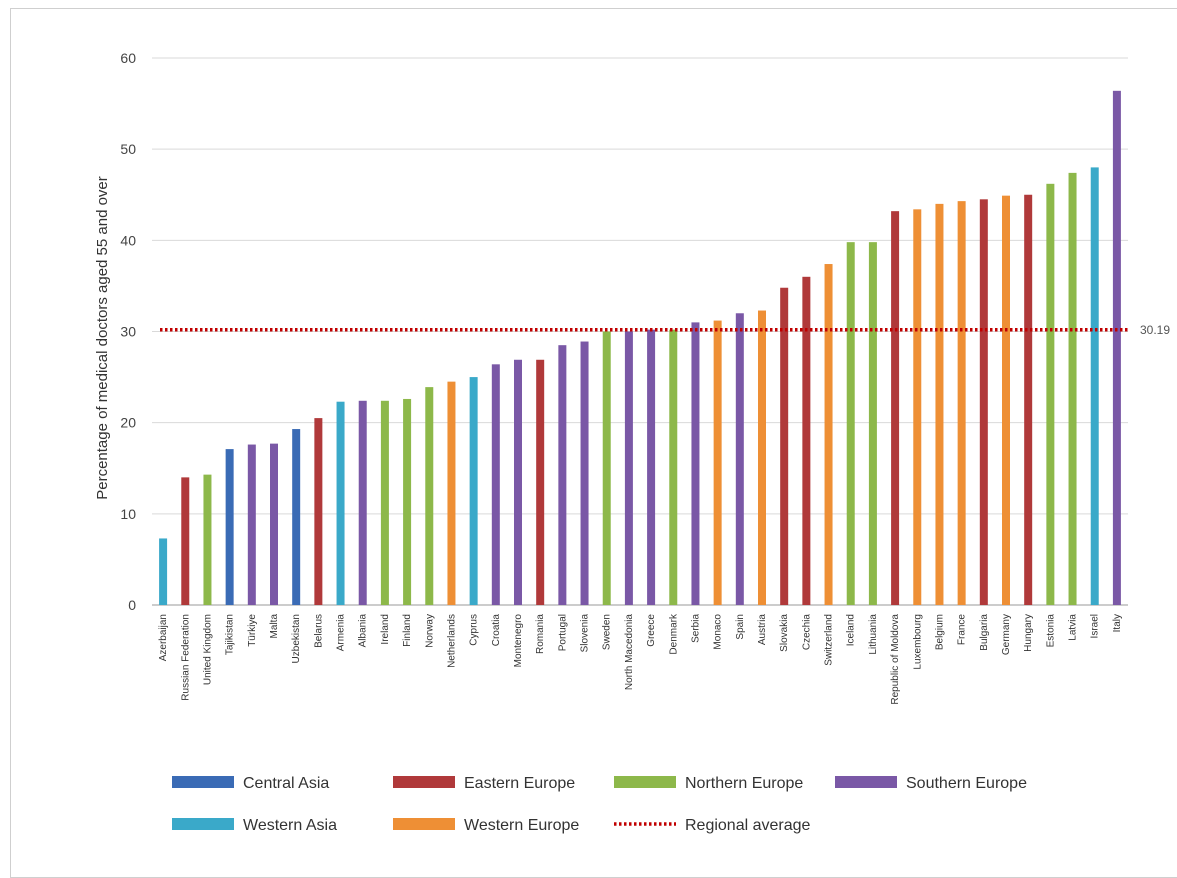 This screenshot has width=1177, height=878. What do you see at coordinates (163, 637) in the screenshot?
I see `x-tick-label: Azerbaijan` at bounding box center [163, 637].